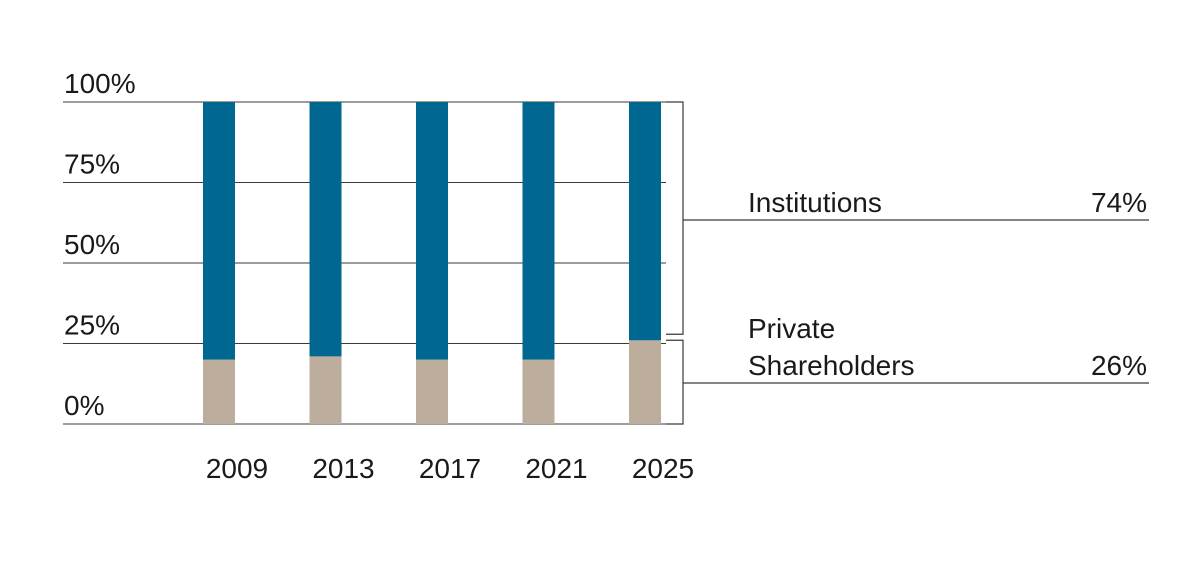 The width and height of the screenshot is (1204, 567). I want to click on y-tick-label: 100%, so click(100, 83).